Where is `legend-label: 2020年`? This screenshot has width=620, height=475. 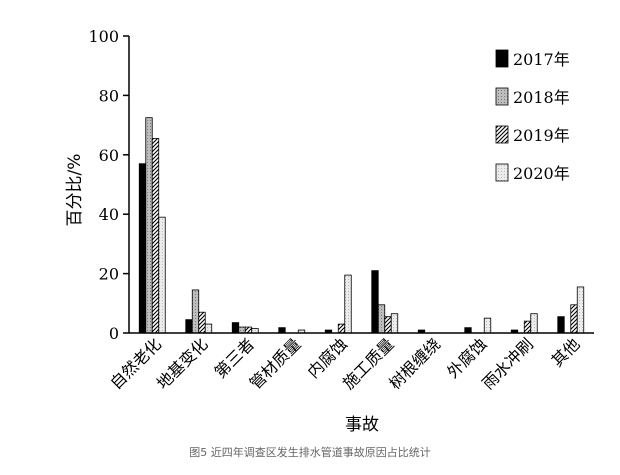
legend-label: 2020年 is located at coordinates (541, 173).